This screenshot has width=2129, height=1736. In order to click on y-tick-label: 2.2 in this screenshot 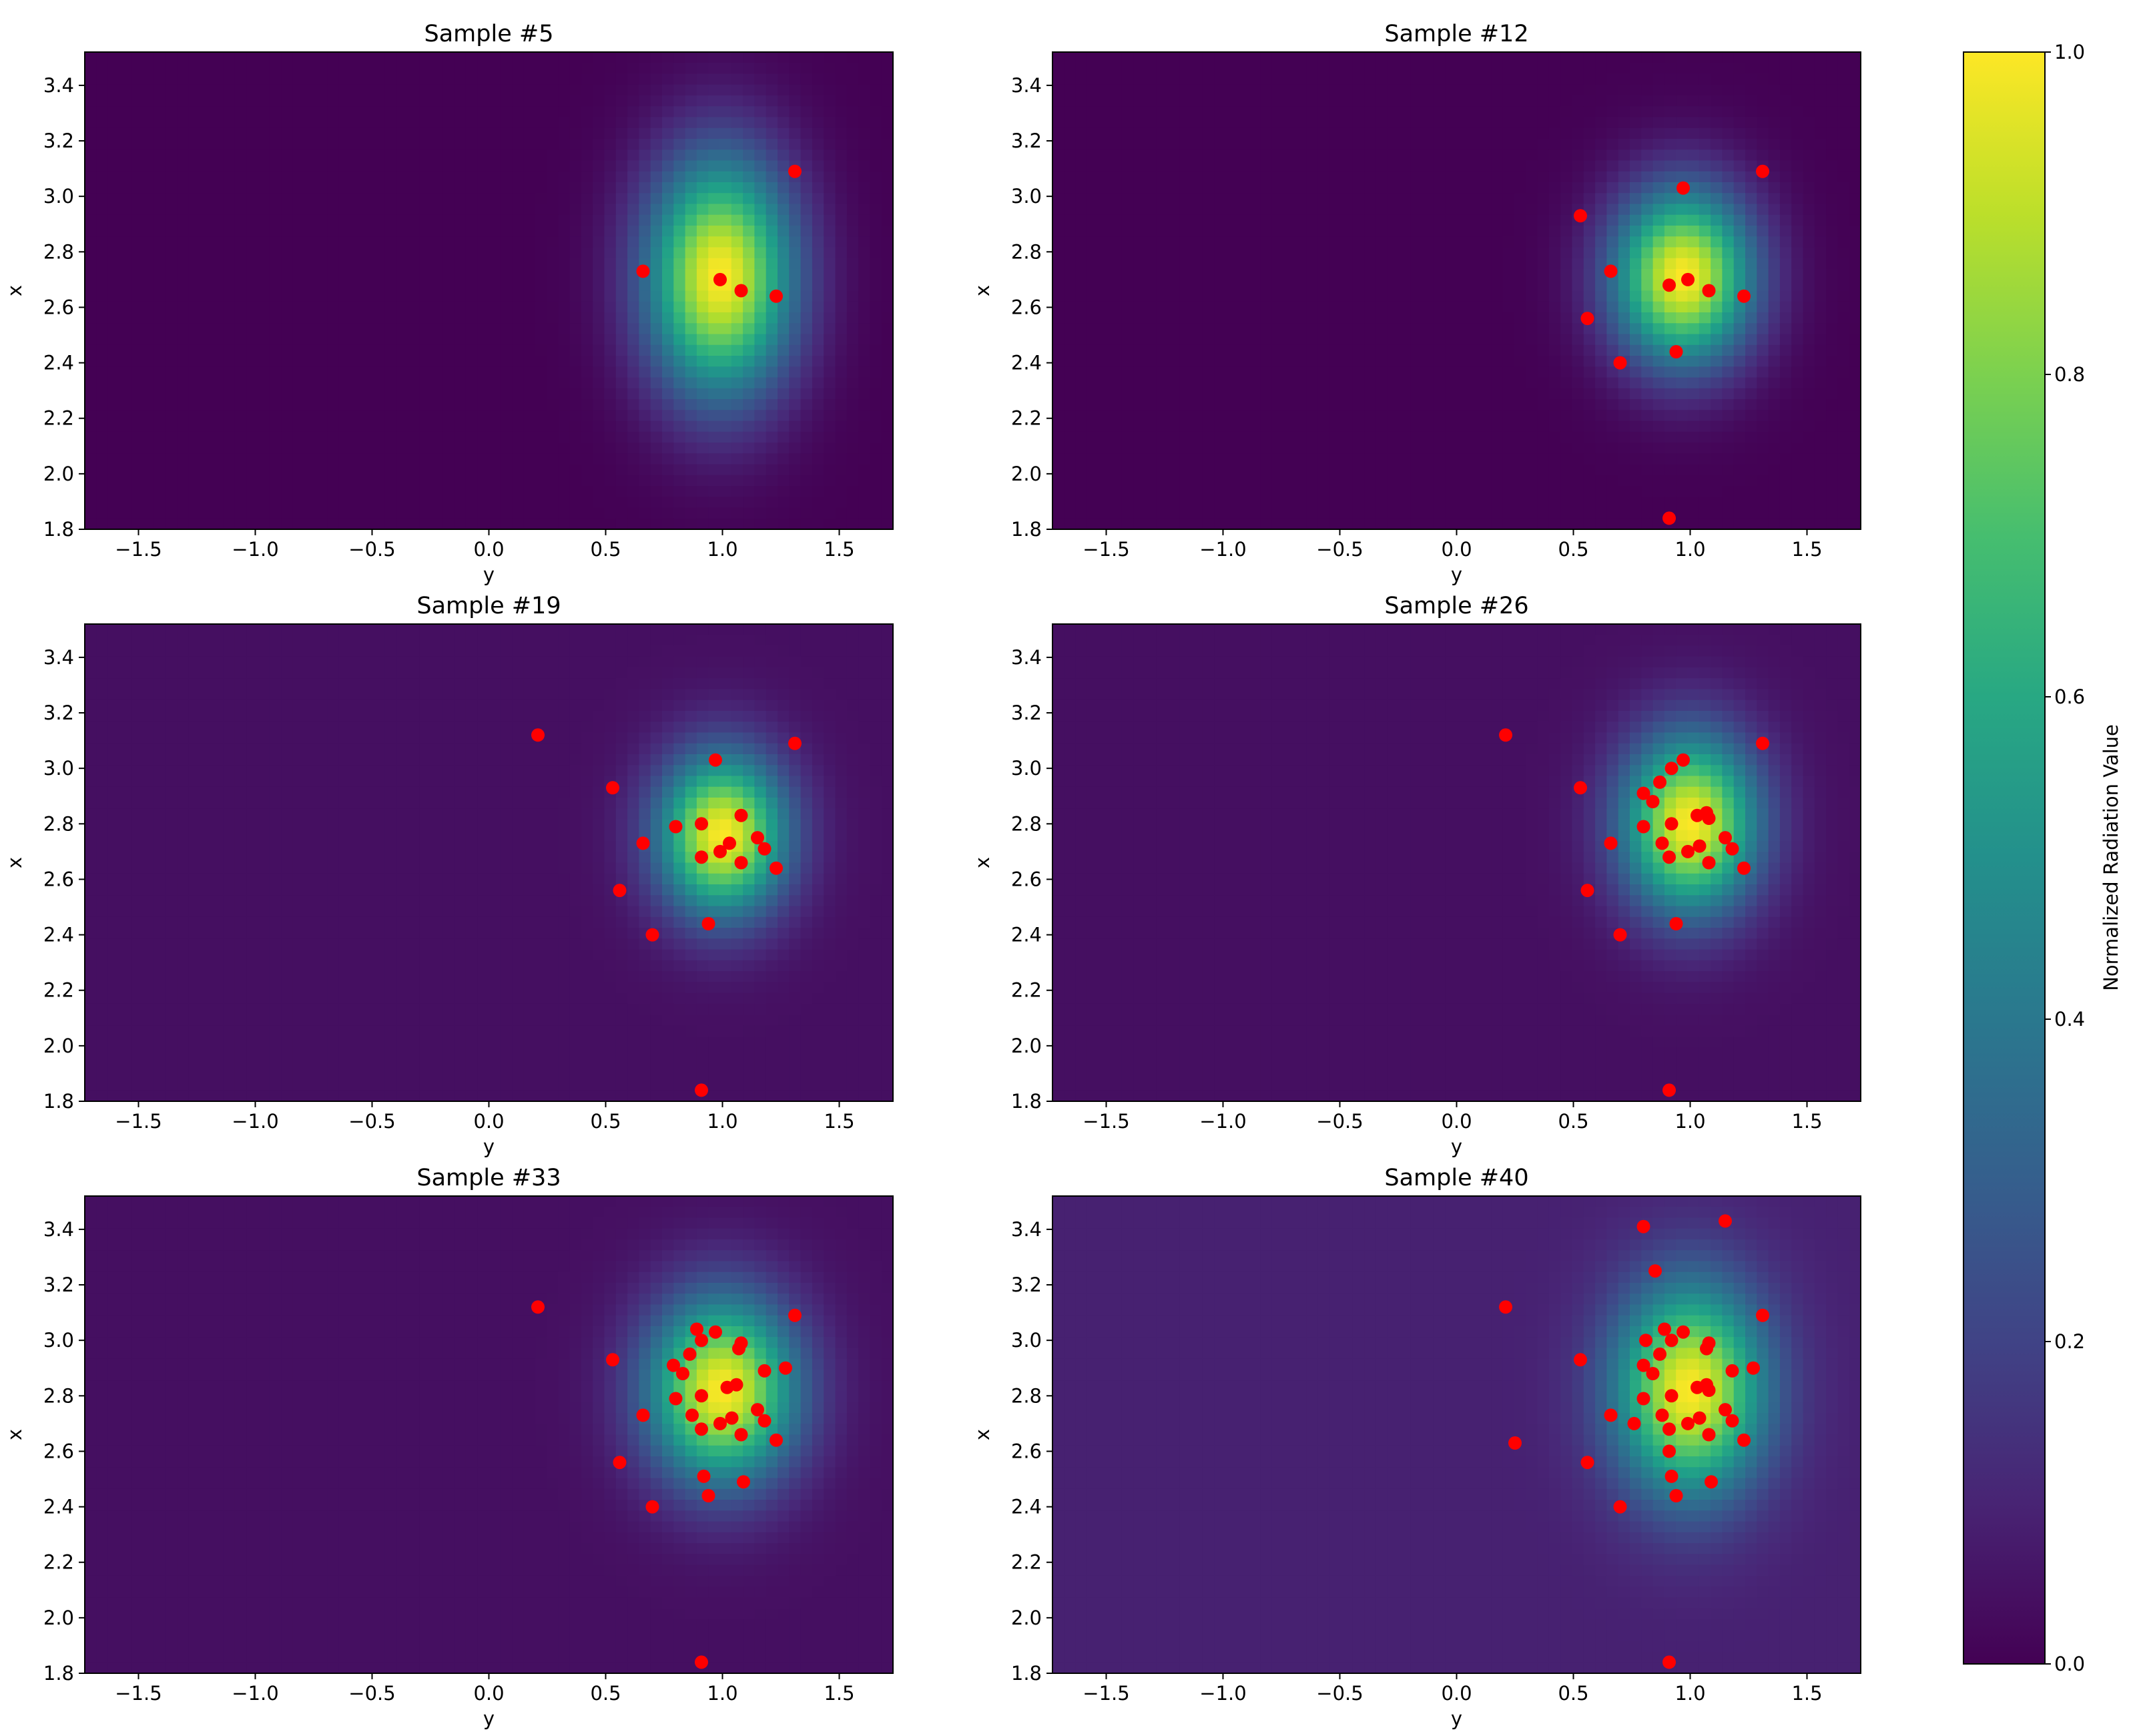, I will do `click(58, 419)`.